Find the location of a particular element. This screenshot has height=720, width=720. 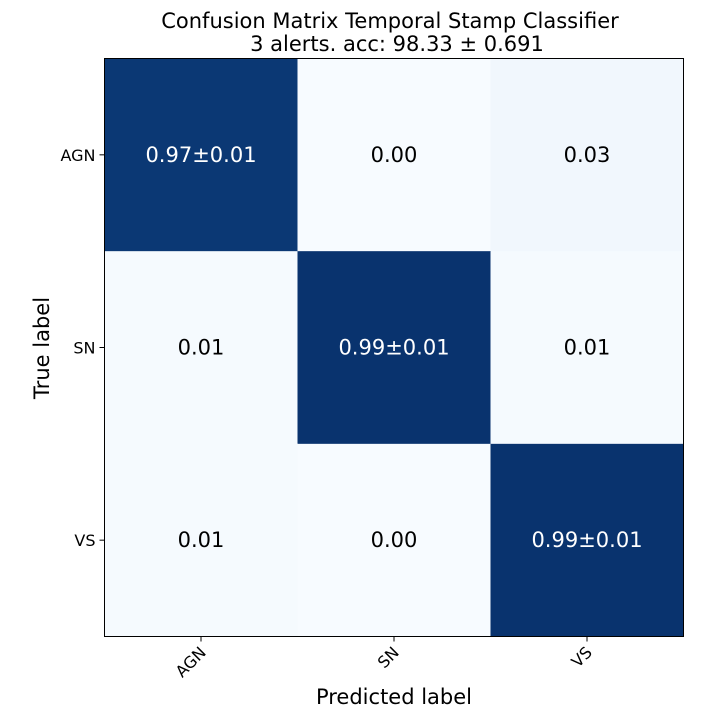

heatmap-cell-AGN-VS is located at coordinates (587, 155).